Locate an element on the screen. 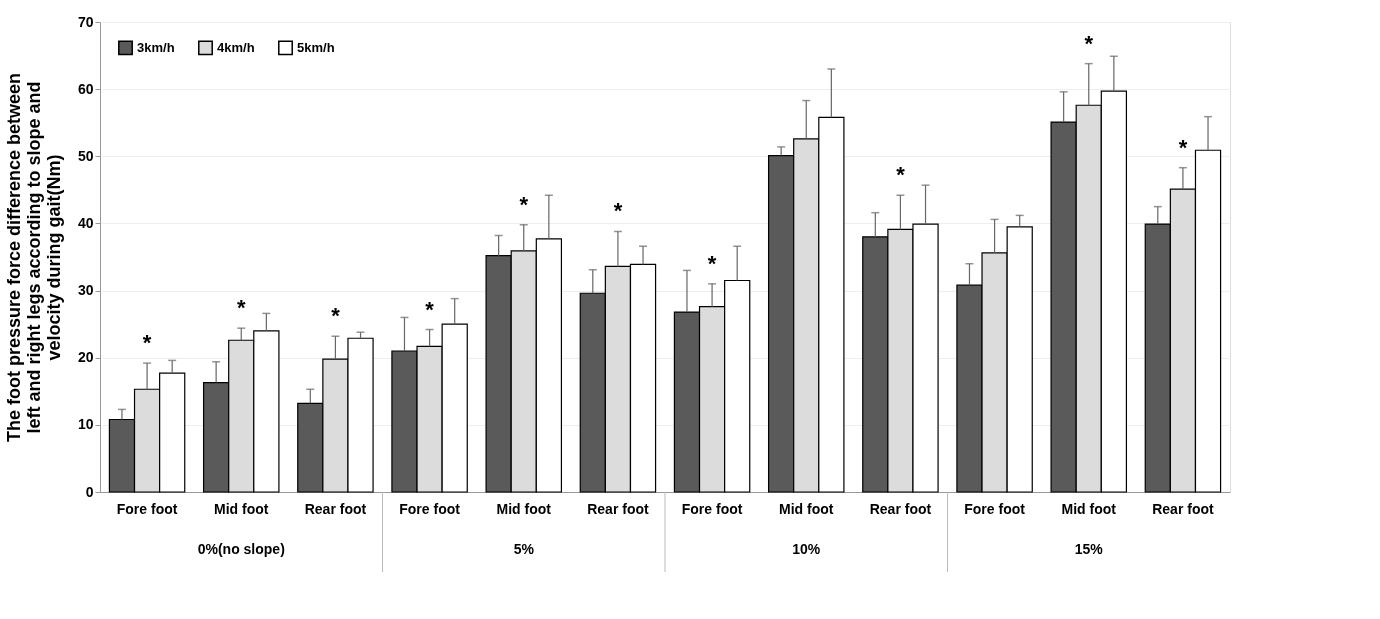  y-axis-title: The foot pressure force difference between left and right legs according to slope and velocity during gait(Nm) is located at coordinates (33, 257).